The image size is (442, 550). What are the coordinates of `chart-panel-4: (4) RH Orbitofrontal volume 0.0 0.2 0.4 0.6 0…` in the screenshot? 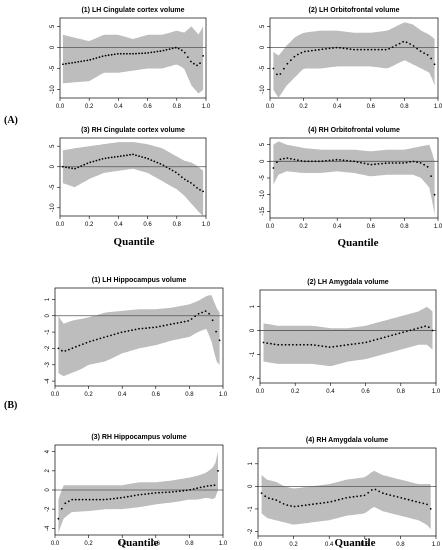 It's located at (351, 178).